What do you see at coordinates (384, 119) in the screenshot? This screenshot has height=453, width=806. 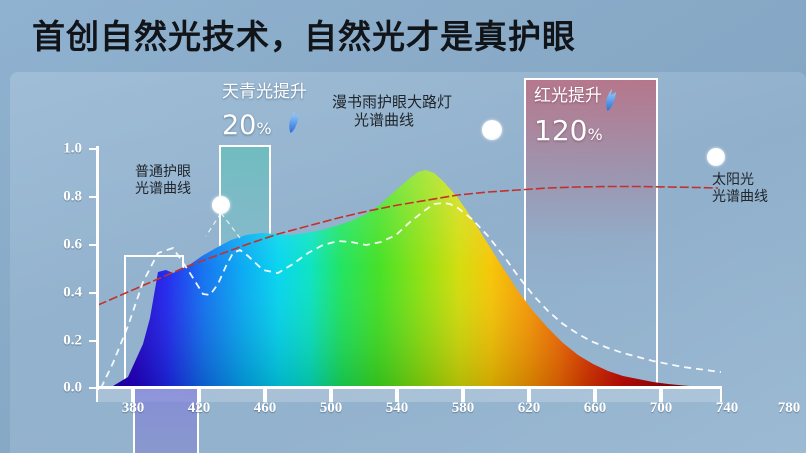 I see `main-curve-label-line2: 光谱曲线` at bounding box center [384, 119].